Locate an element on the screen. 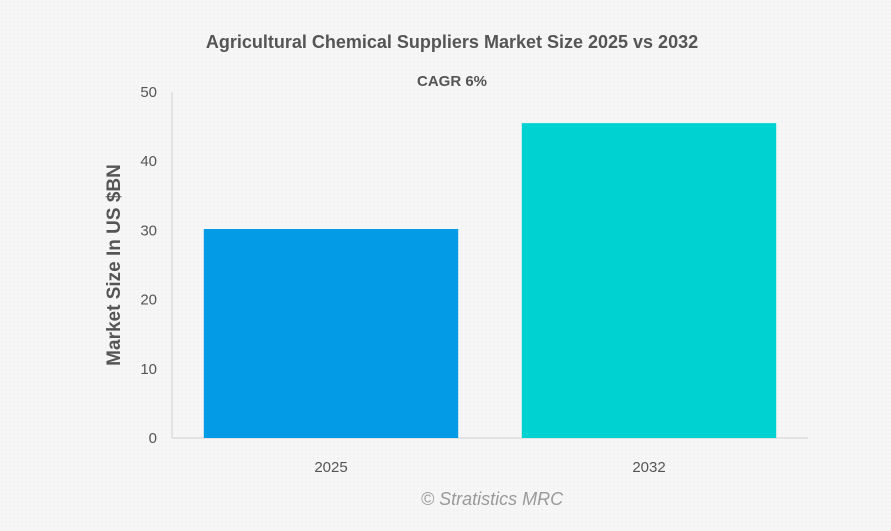 The width and height of the screenshot is (891, 531). y-axis-ticks: 0 10 20 30 40 50 is located at coordinates (148, 265).